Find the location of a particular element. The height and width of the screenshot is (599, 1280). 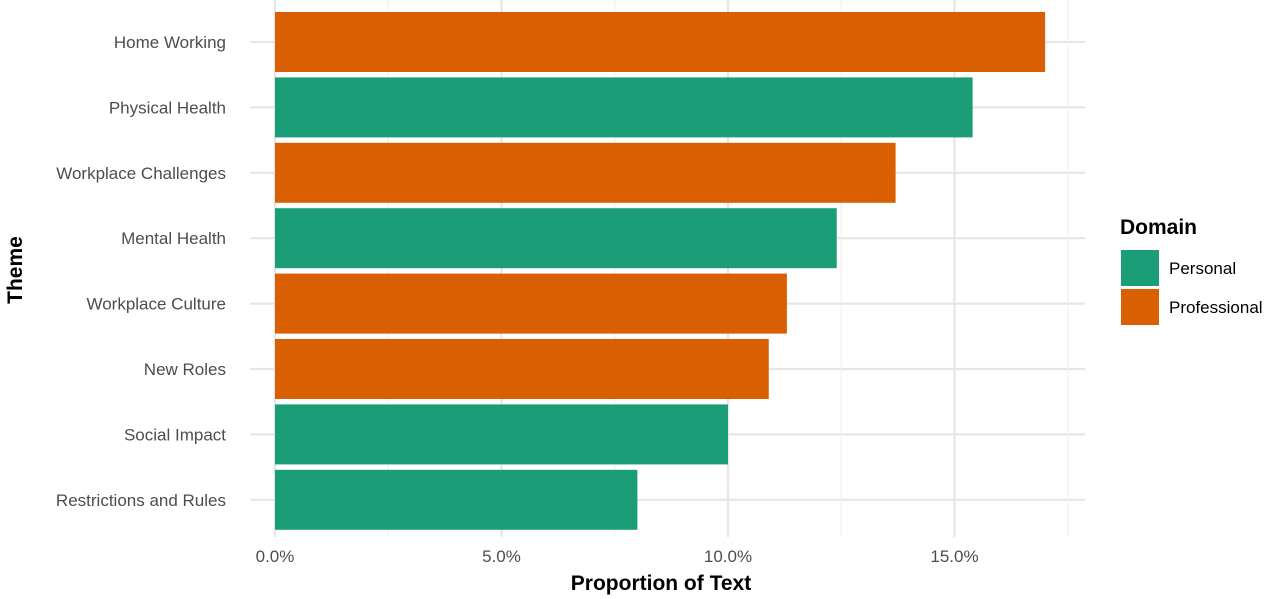

bar-workplace-challenges is located at coordinates (585, 172).